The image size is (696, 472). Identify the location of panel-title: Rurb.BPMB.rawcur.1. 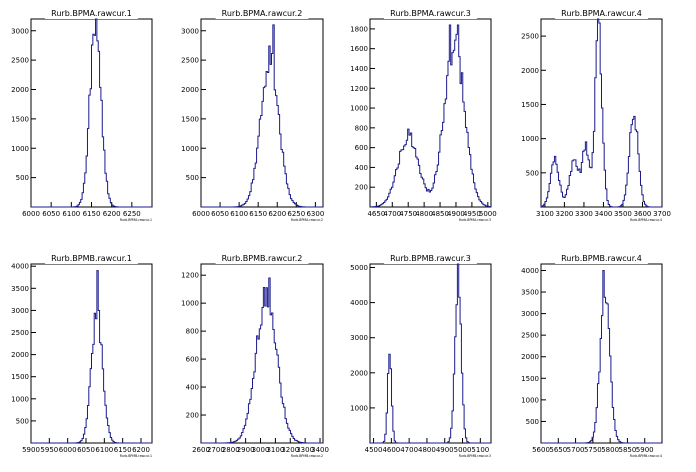
(91, 258).